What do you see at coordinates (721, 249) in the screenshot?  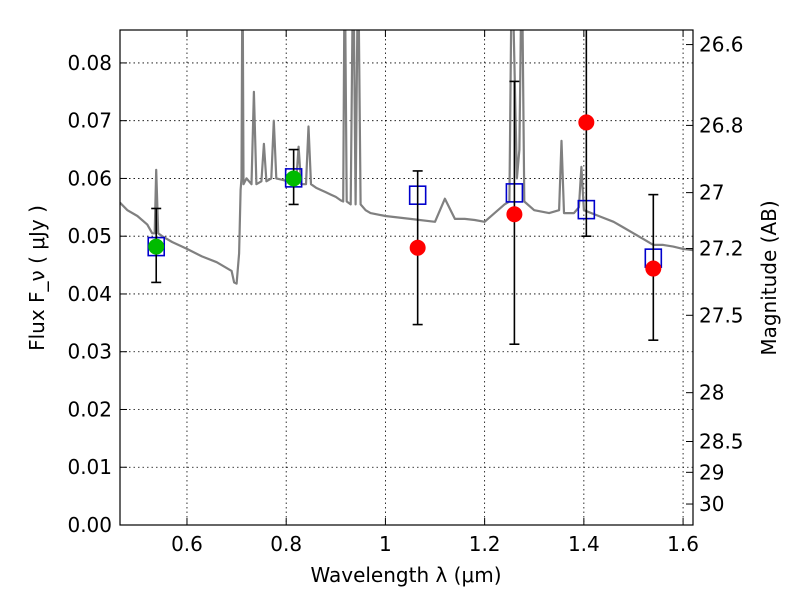 I see `y2-tick-label: 27.2` at bounding box center [721, 249].